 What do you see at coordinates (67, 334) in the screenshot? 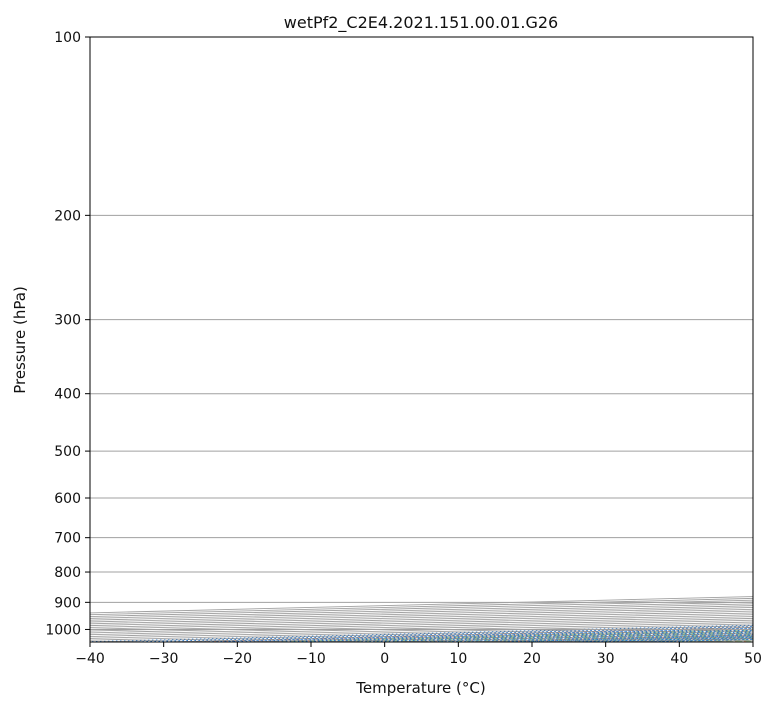
I see `y-axis: 100 200 300 400 500 600 700 800 900 1000` at bounding box center [67, 334].